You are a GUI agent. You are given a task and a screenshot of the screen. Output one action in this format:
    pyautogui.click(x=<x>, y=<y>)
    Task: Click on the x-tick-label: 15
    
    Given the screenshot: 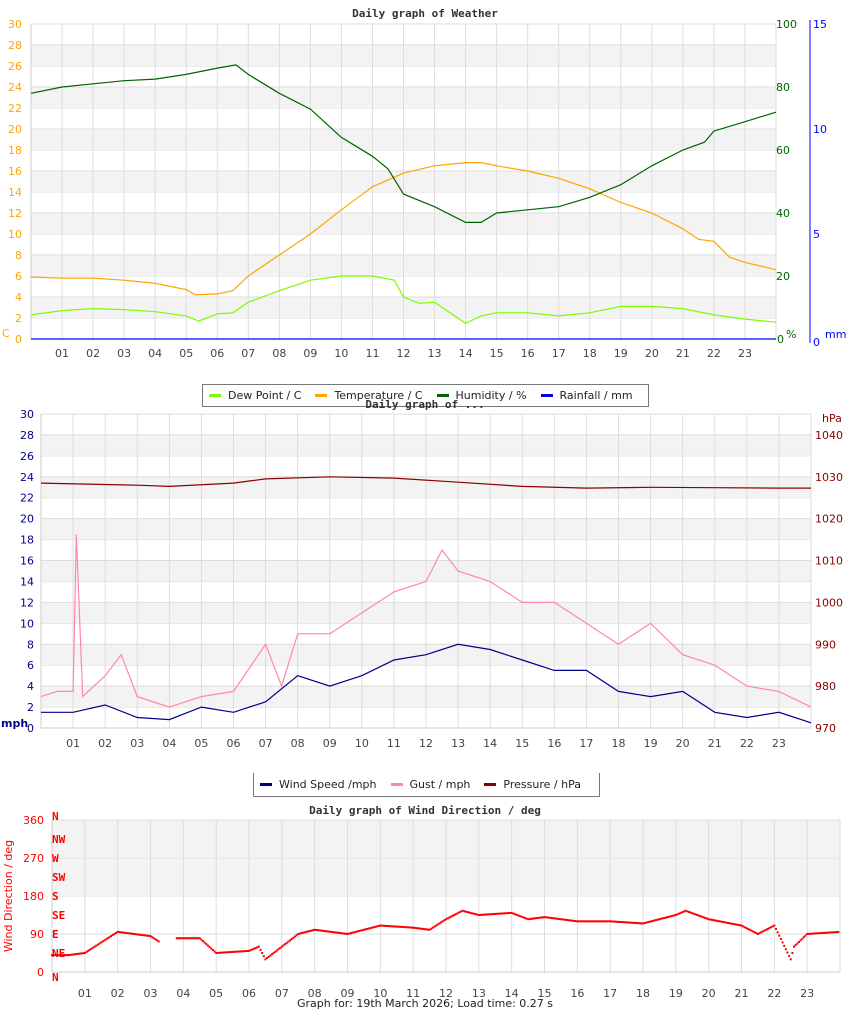 What is the action you would take?
    pyautogui.click(x=497, y=353)
    